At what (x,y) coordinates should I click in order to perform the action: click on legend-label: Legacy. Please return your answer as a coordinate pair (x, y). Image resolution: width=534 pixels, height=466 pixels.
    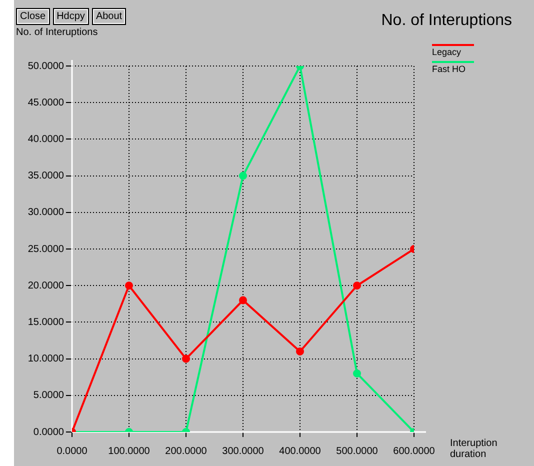
    Looking at the image, I should click on (453, 50).